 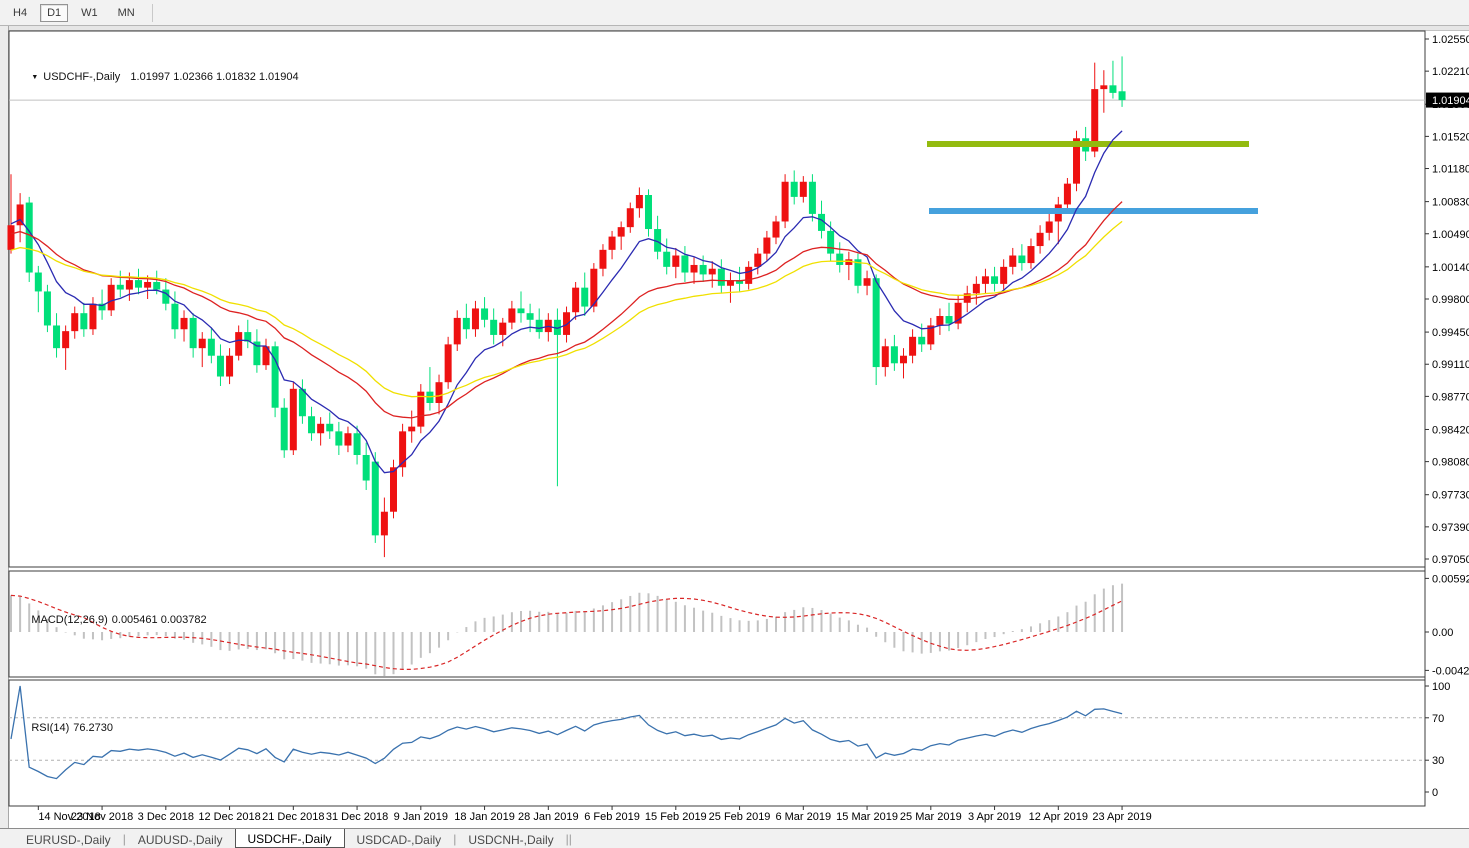 What do you see at coordinates (1441, 687) in the screenshot?
I see `rsi-axis-label: 100` at bounding box center [1441, 687].